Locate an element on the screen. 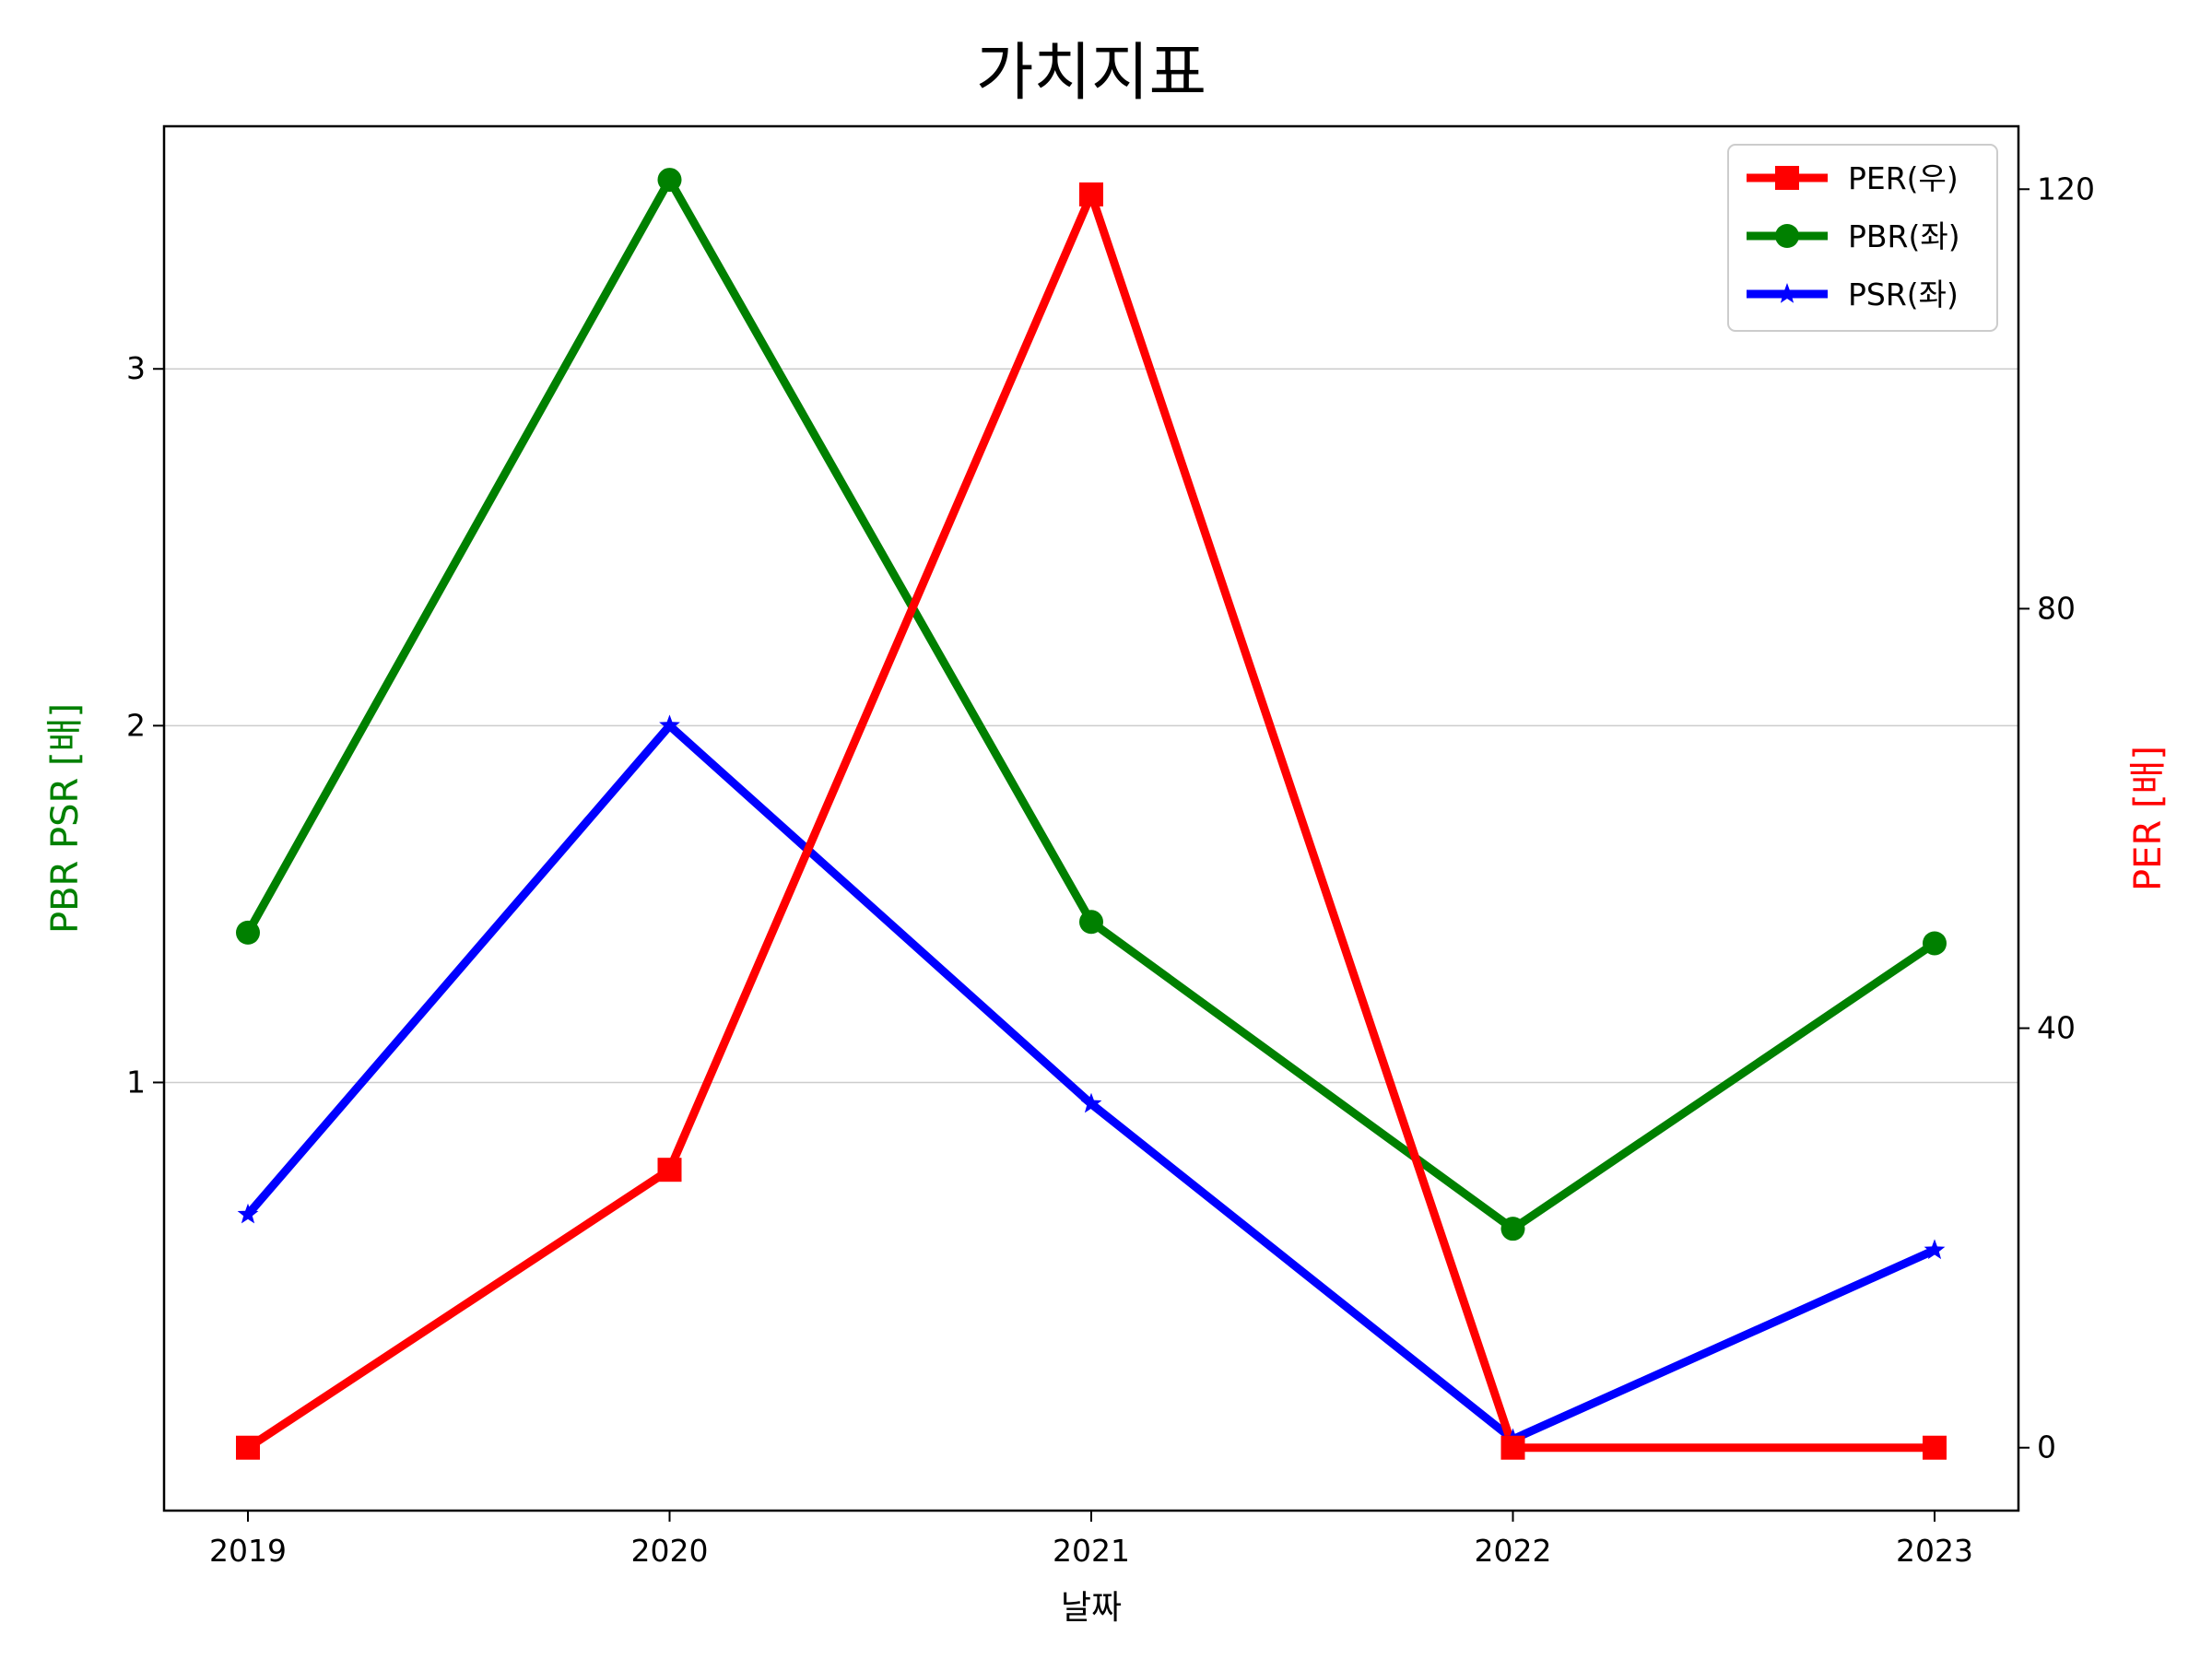 The height and width of the screenshot is (1659, 2212). x-tick-label: 2022 is located at coordinates (1513, 1551).